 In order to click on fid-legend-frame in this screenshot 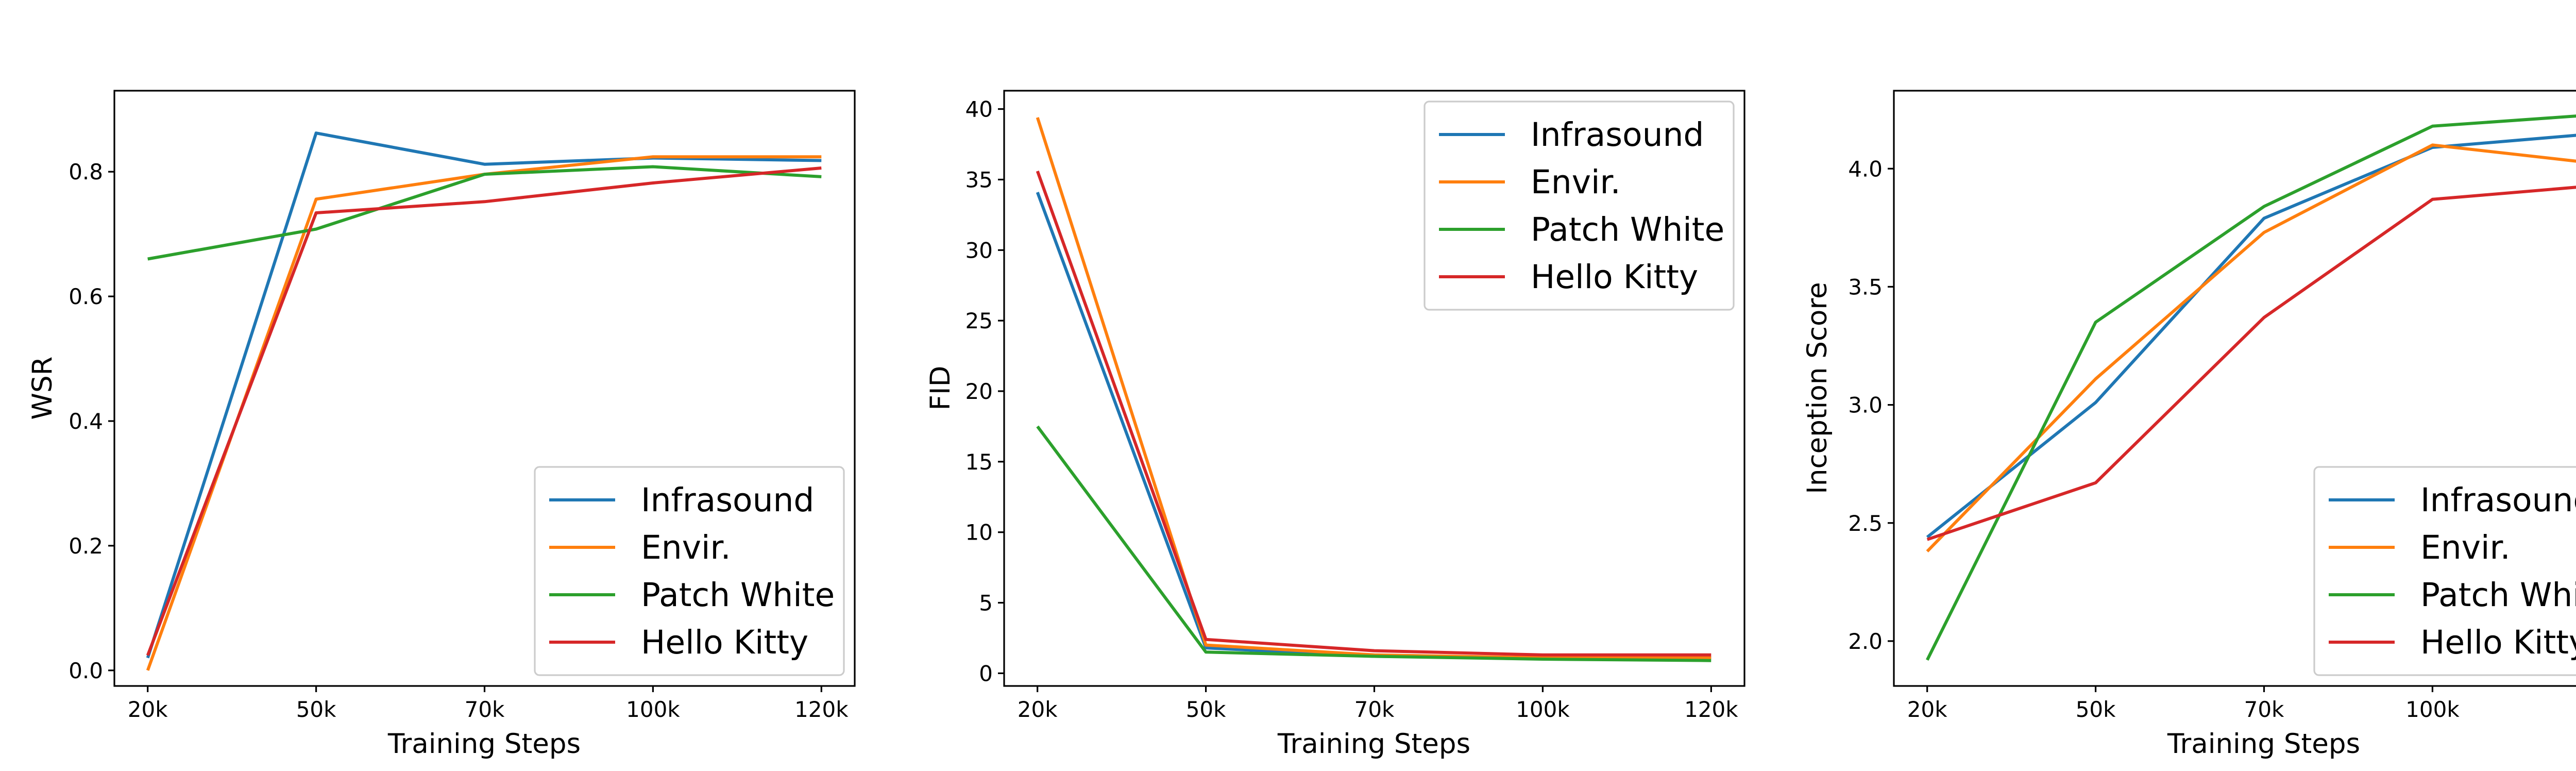, I will do `click(1579, 205)`.